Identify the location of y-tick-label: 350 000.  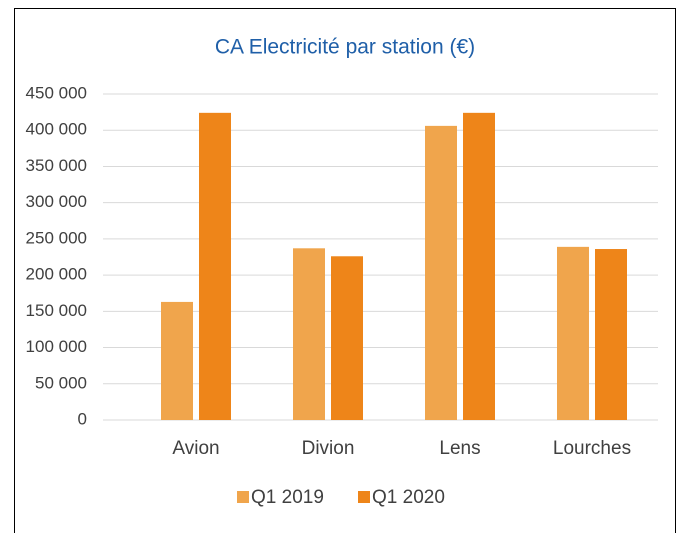
(56, 165).